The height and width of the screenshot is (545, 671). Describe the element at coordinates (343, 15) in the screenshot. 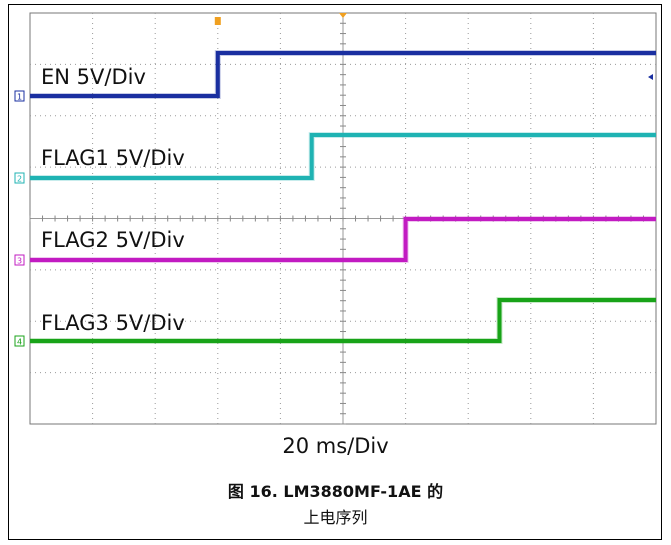

I see `center-time-marker` at that location.